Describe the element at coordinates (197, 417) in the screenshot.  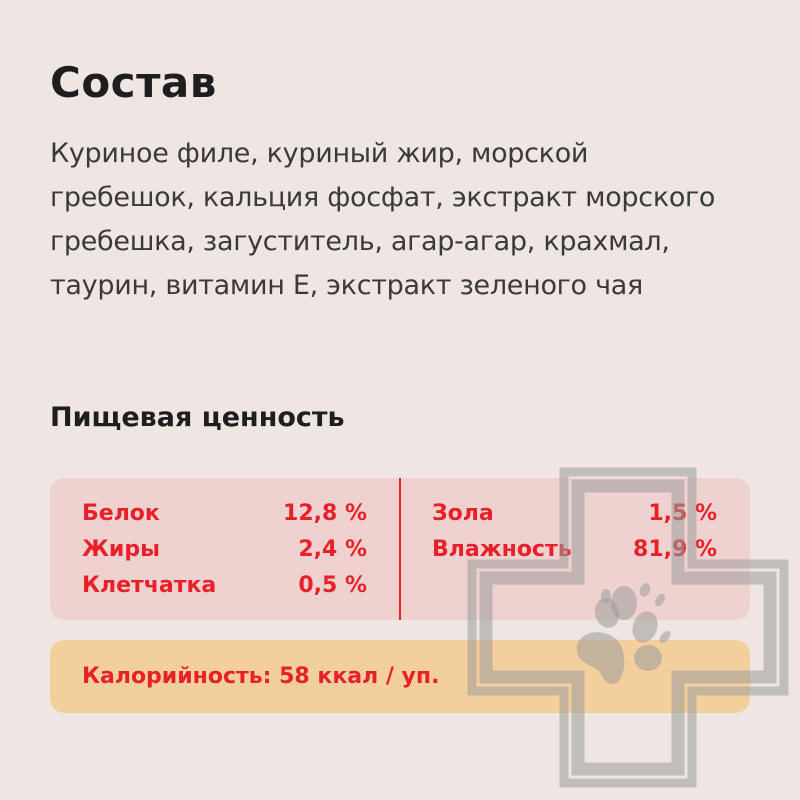
I see `nutrition-title: Пищевая ценность` at that location.